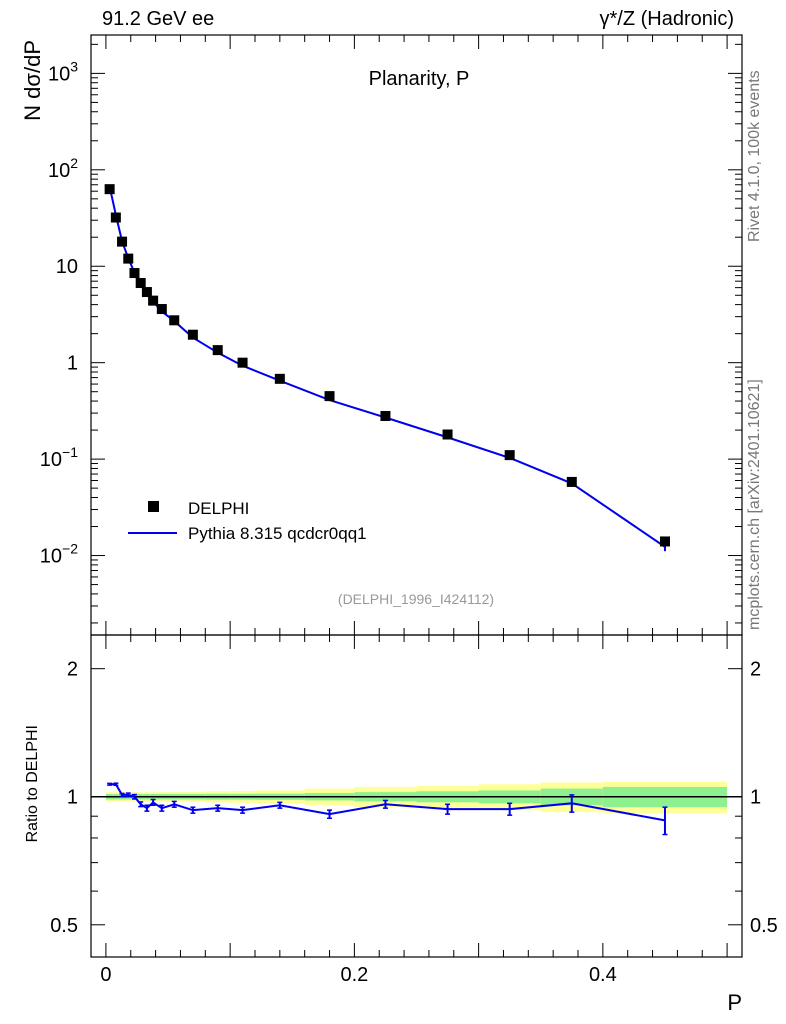 This screenshot has width=786, height=1024. Describe the element at coordinates (63, 168) in the screenshot. I see `y-tick-label: 10²` at that location.